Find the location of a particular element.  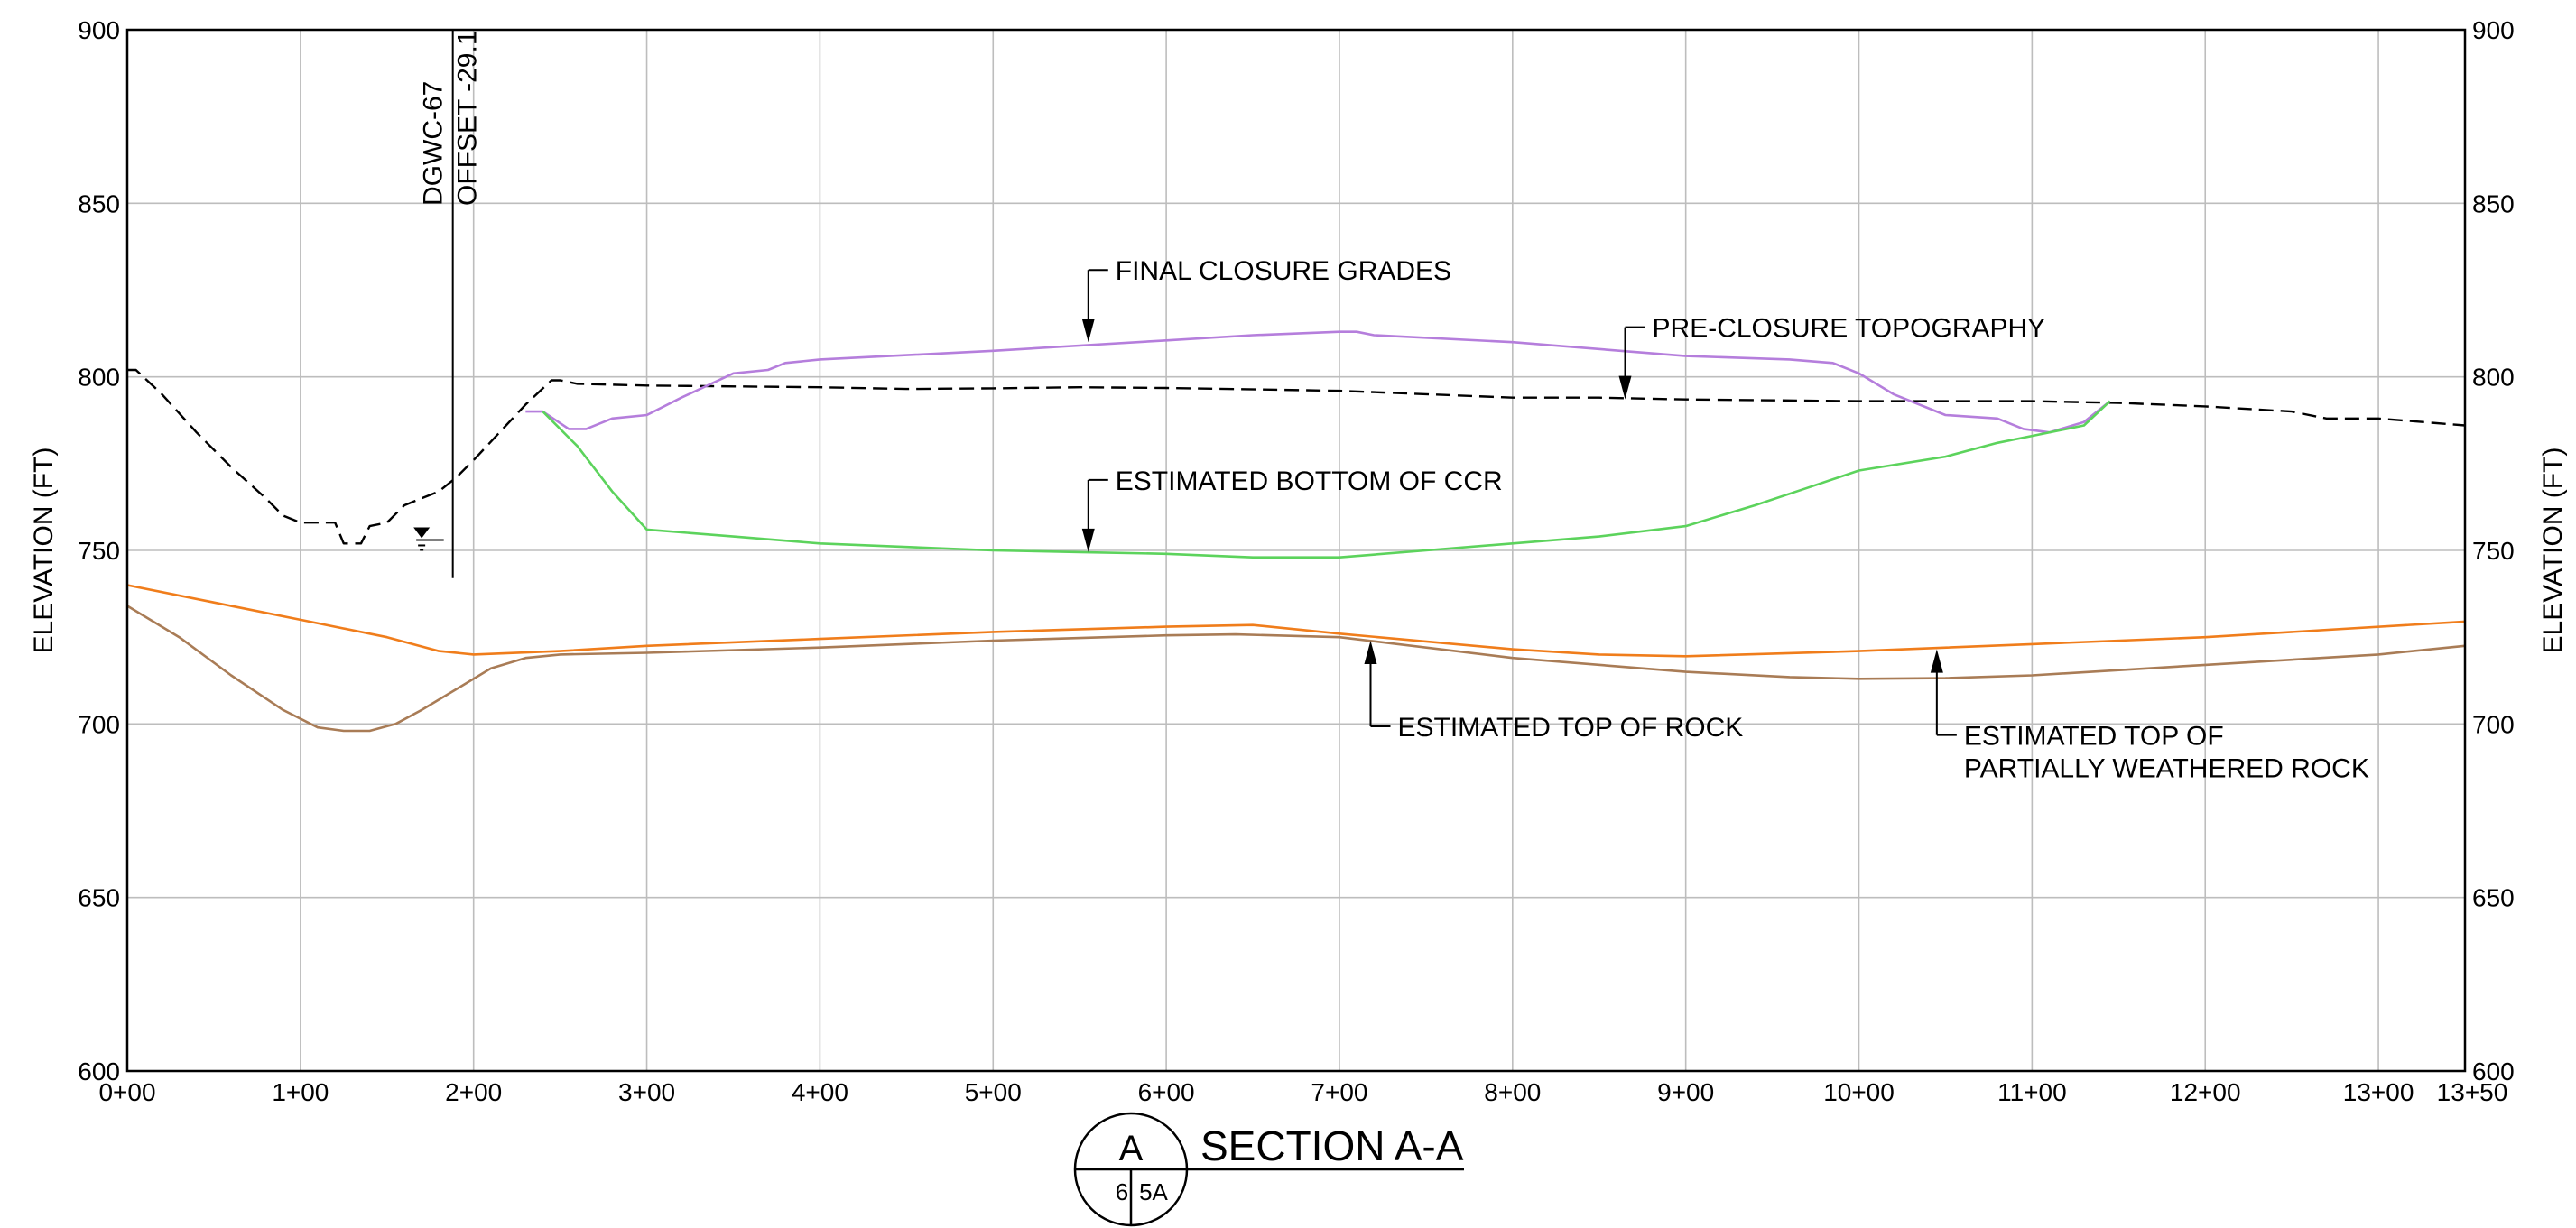

x-tick-label: 11+00 is located at coordinates (2032, 1092).